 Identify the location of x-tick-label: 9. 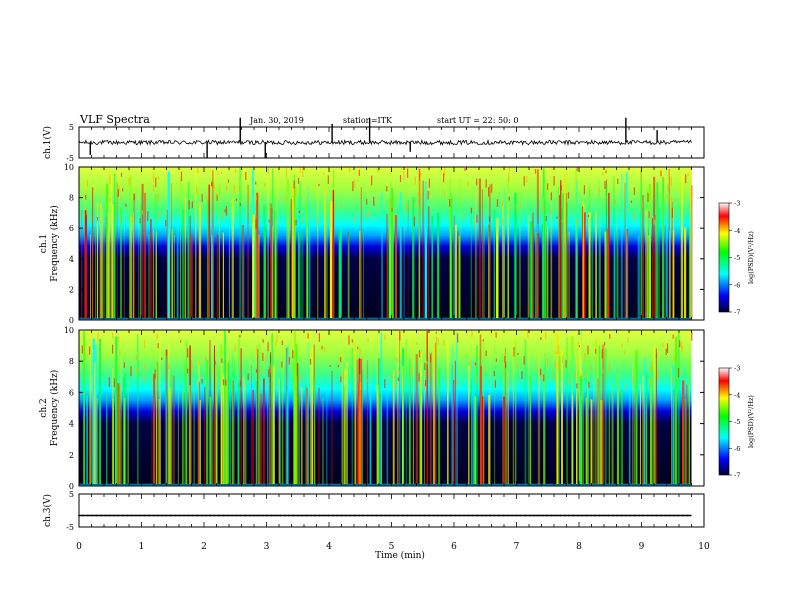
(642, 547).